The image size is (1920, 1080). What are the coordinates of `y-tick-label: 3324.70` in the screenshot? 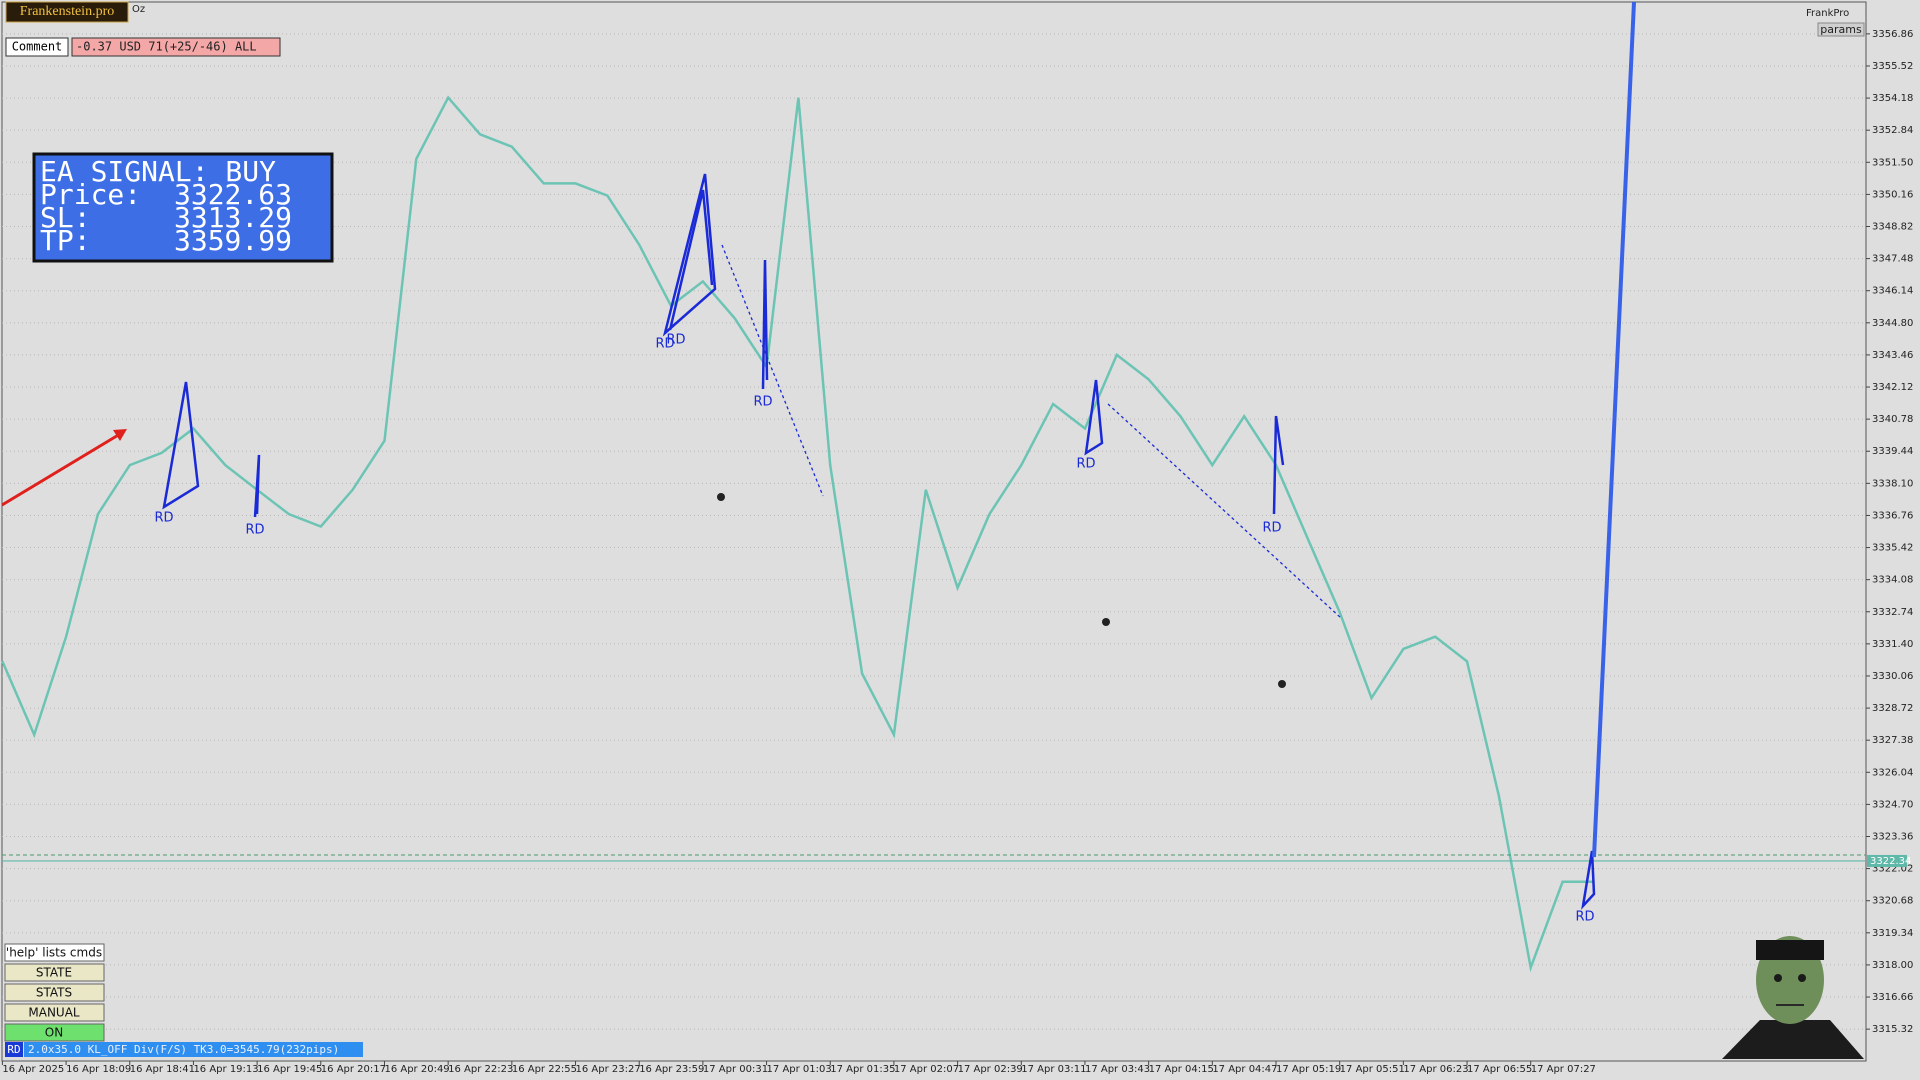 It's located at (1892, 804).